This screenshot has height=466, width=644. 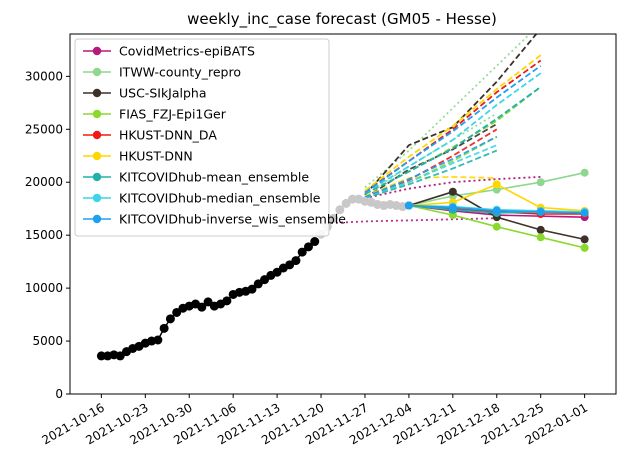 I want to click on kitcovidhub-median-ensemble-upper-line, so click(x=453, y=133).